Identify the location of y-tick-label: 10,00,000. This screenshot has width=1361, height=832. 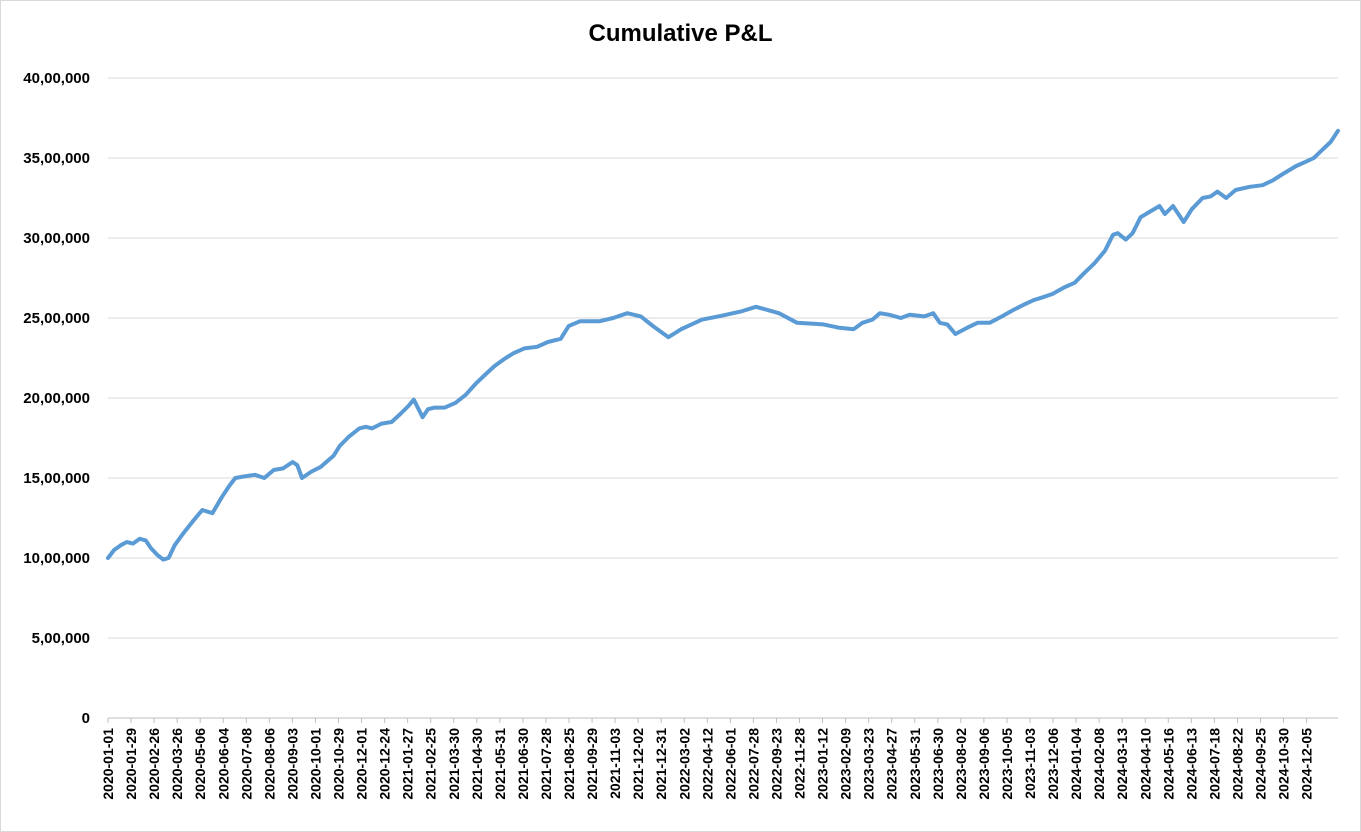
(56, 558).